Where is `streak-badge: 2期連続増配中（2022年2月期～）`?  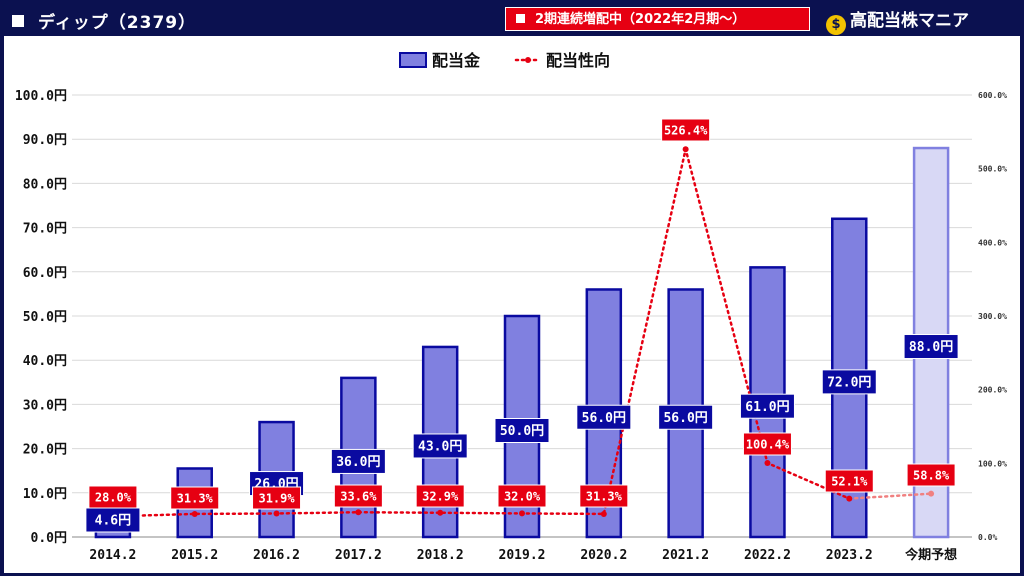
streak-badge: 2期連続増配中（2022年2月期～） is located at coordinates (657, 19).